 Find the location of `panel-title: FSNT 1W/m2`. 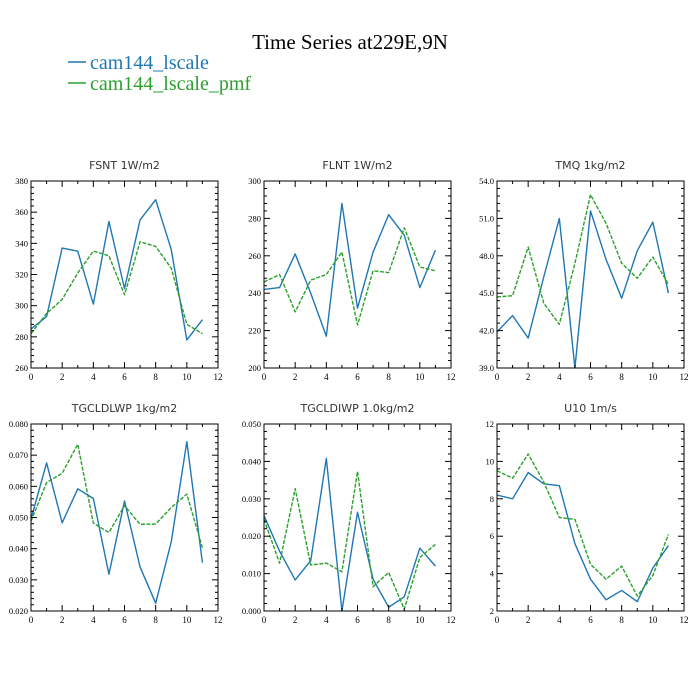

panel-title: FSNT 1W/m2 is located at coordinates (124, 165).